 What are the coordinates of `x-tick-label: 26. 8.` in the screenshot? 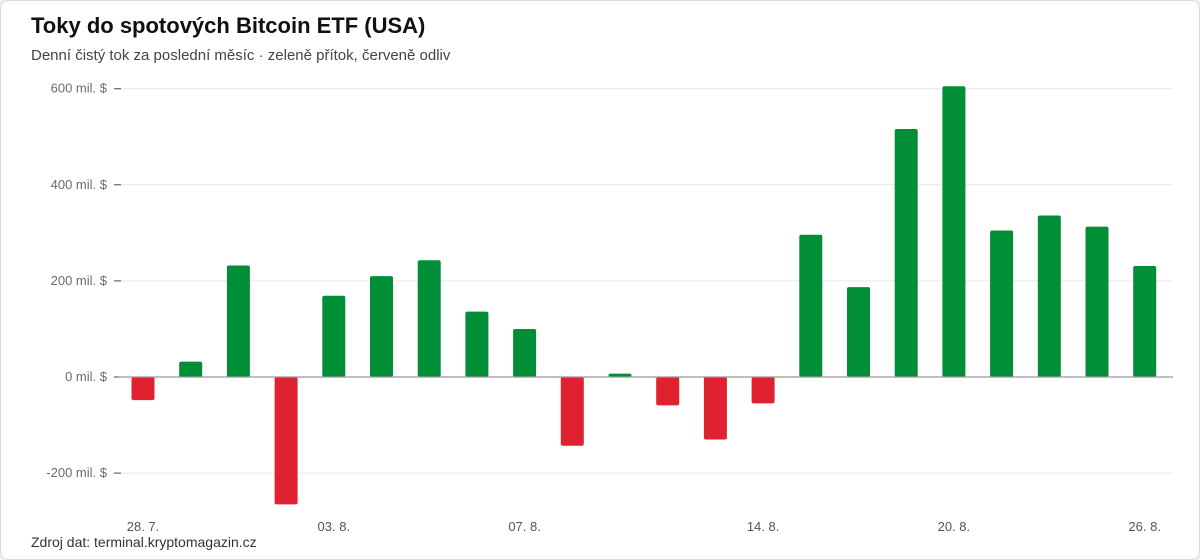 It's located at (1144, 525).